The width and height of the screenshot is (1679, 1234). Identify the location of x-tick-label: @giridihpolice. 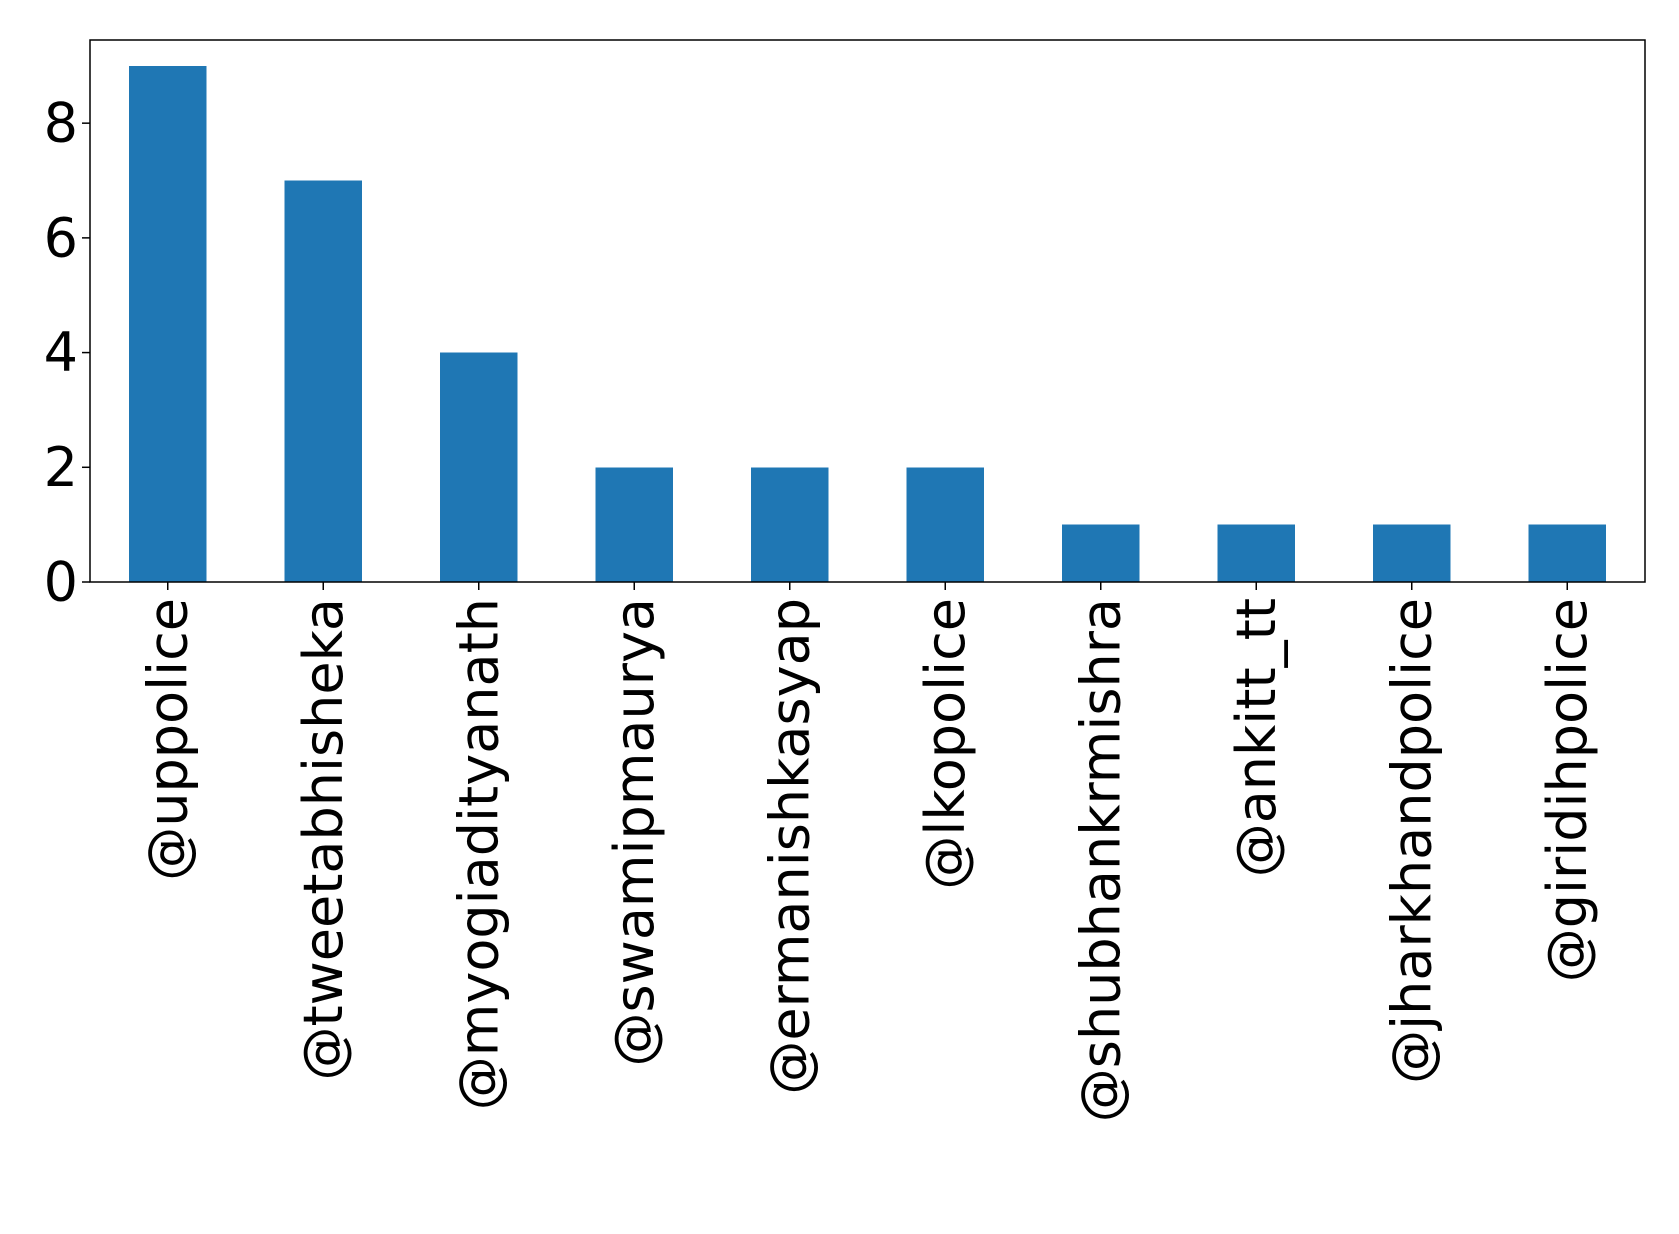
(1567, 790).